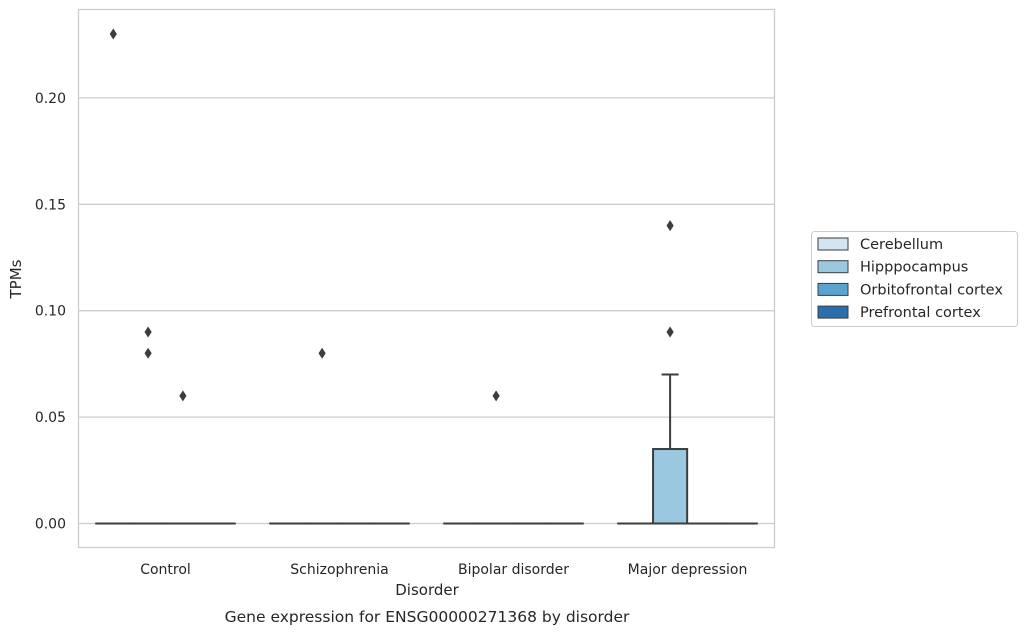  What do you see at coordinates (50, 525) in the screenshot?
I see `y-tick-label: 0.00` at bounding box center [50, 525].